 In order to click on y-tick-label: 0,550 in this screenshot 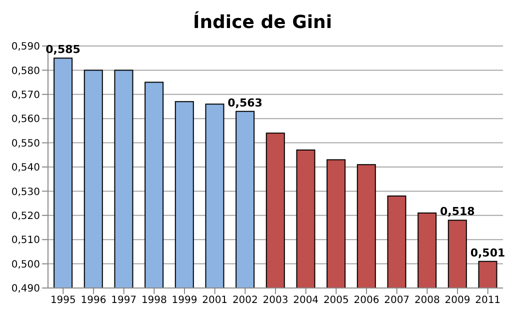, I will do `click(25, 144)`.